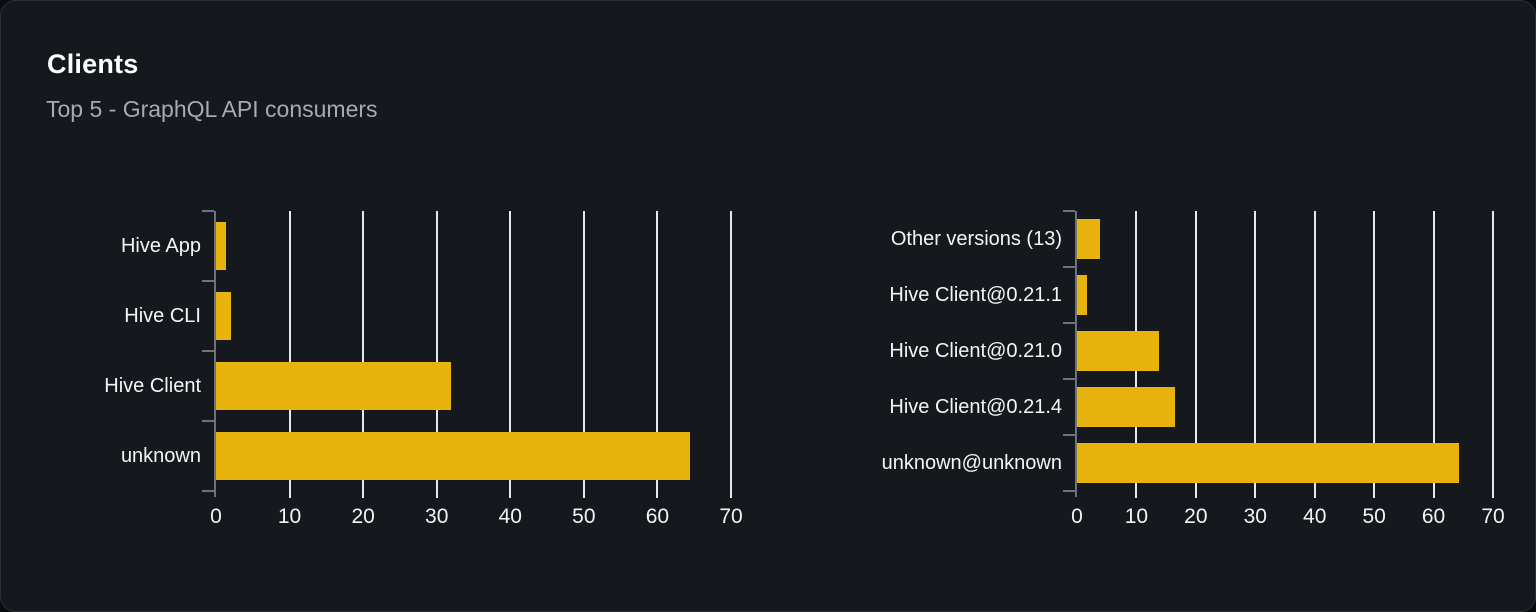 This screenshot has width=1536, height=612. I want to click on category-label-hive-client-0-21-0: Hive Client@0.21.0, so click(975, 350).